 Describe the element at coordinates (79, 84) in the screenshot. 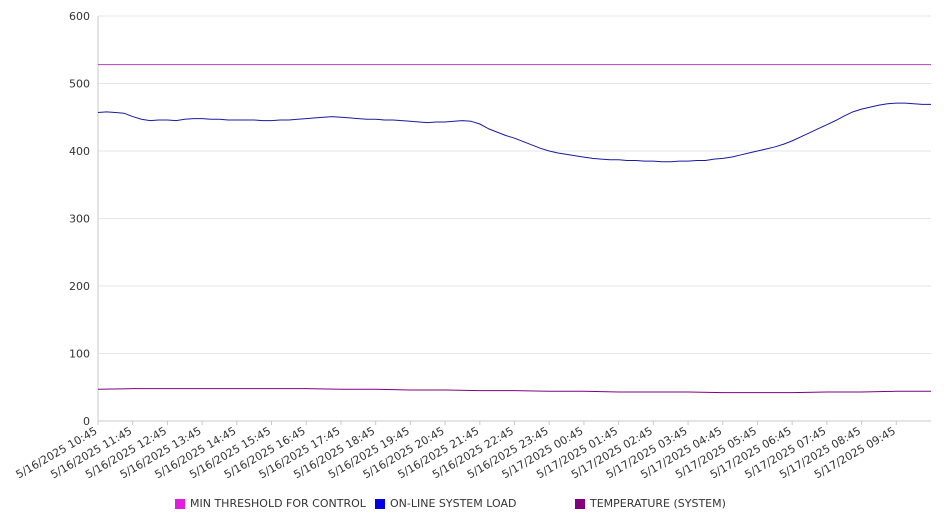

I see `y-tick-label: 500` at that location.